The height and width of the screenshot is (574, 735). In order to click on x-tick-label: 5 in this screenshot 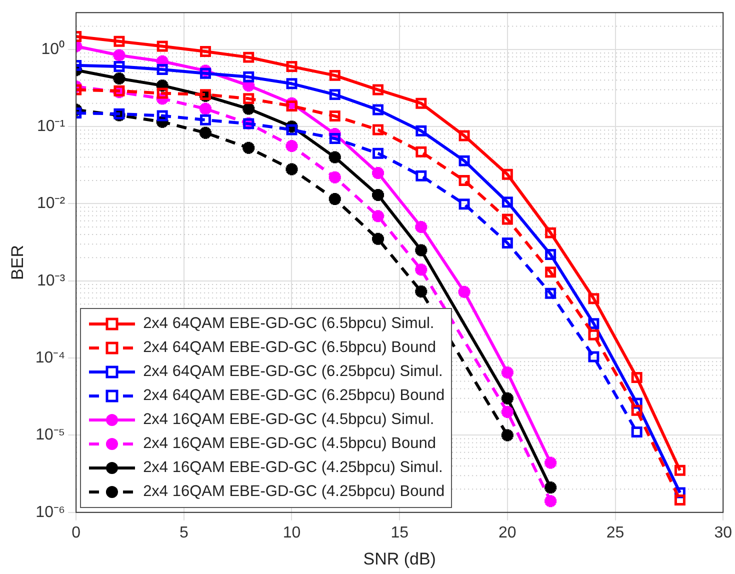, I will do `click(183, 533)`.